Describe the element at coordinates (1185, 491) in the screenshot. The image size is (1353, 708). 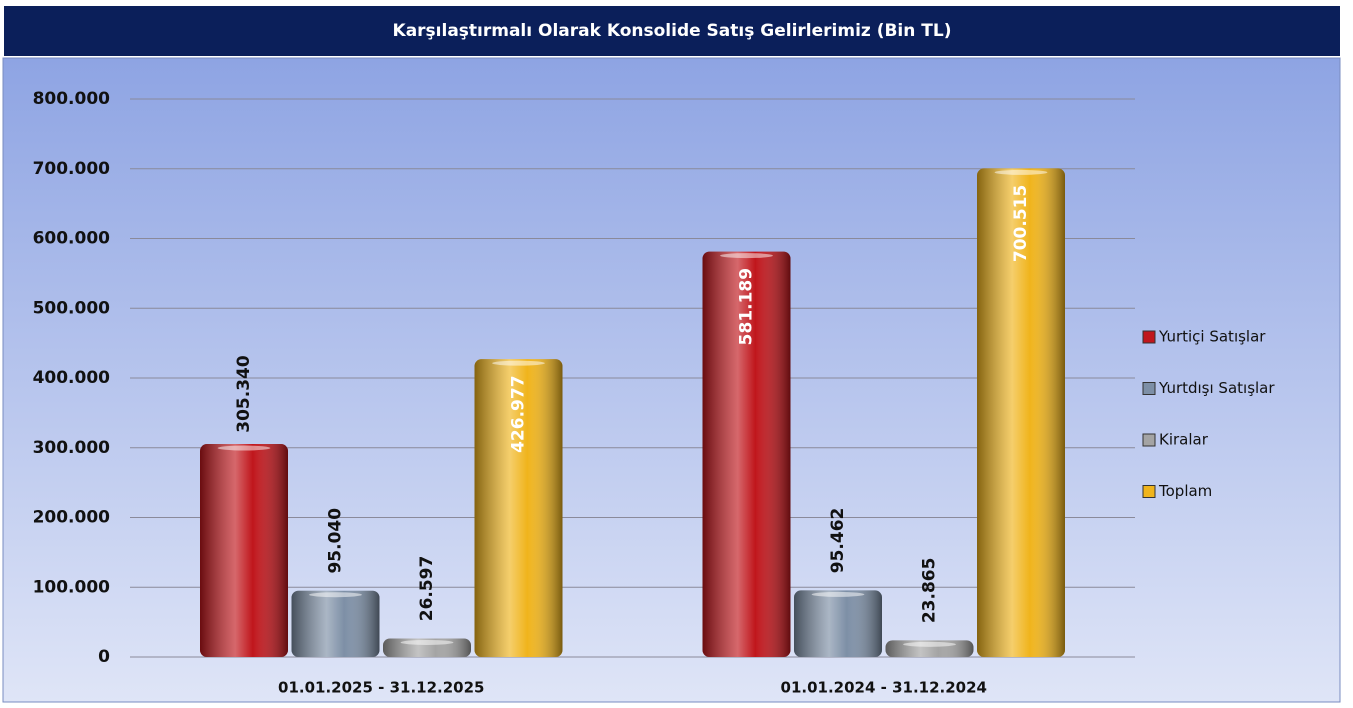
I see `legend-label: Toplam` at that location.